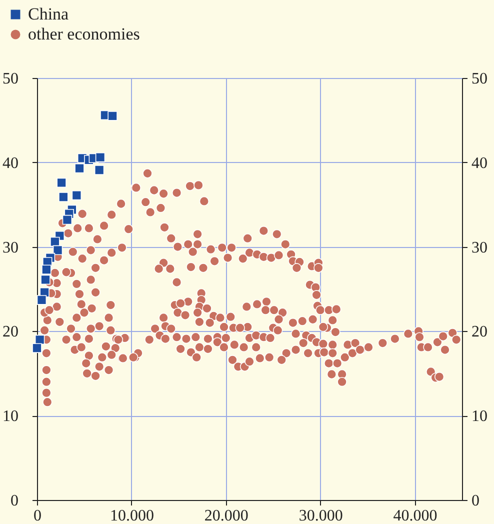 Image resolution: width=494 pixels, height=524 pixels. I want to click on legend-label: China, so click(49, 14).